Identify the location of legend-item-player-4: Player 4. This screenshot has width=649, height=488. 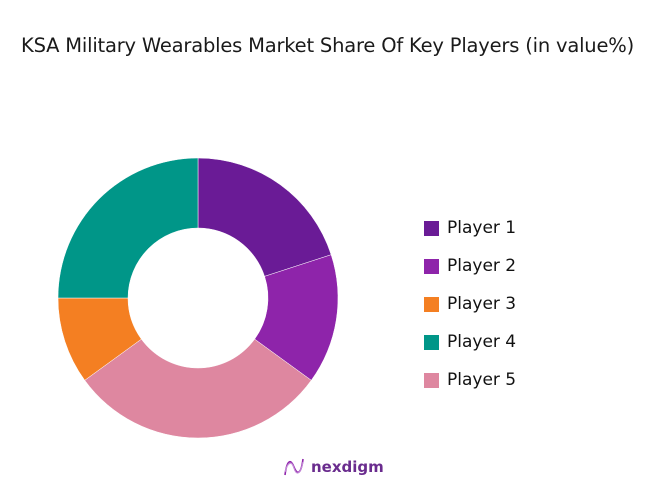
(470, 342).